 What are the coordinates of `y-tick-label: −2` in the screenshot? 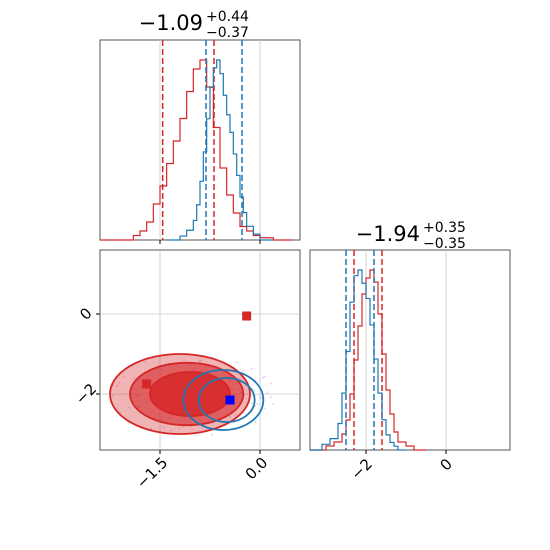 It's located at (86, 394).